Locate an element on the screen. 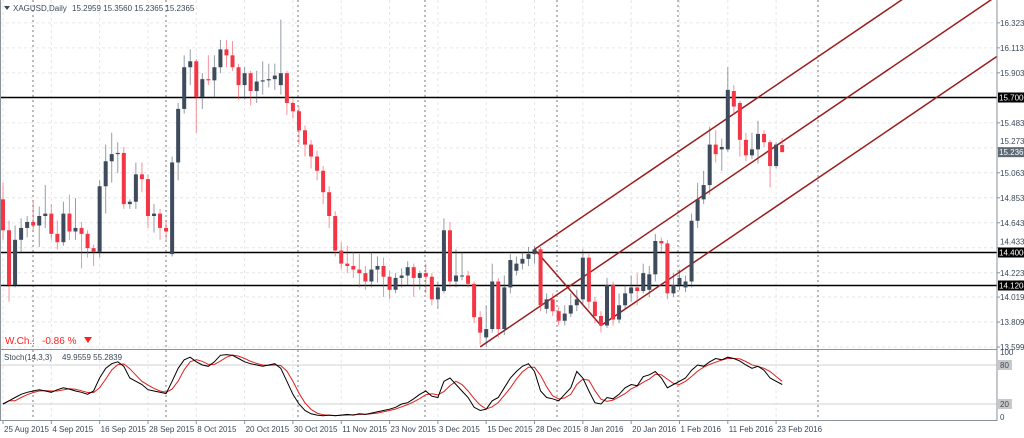 This screenshot has width=1024, height=438. time-tick-label: 28 Dec 2015 is located at coordinates (559, 429).